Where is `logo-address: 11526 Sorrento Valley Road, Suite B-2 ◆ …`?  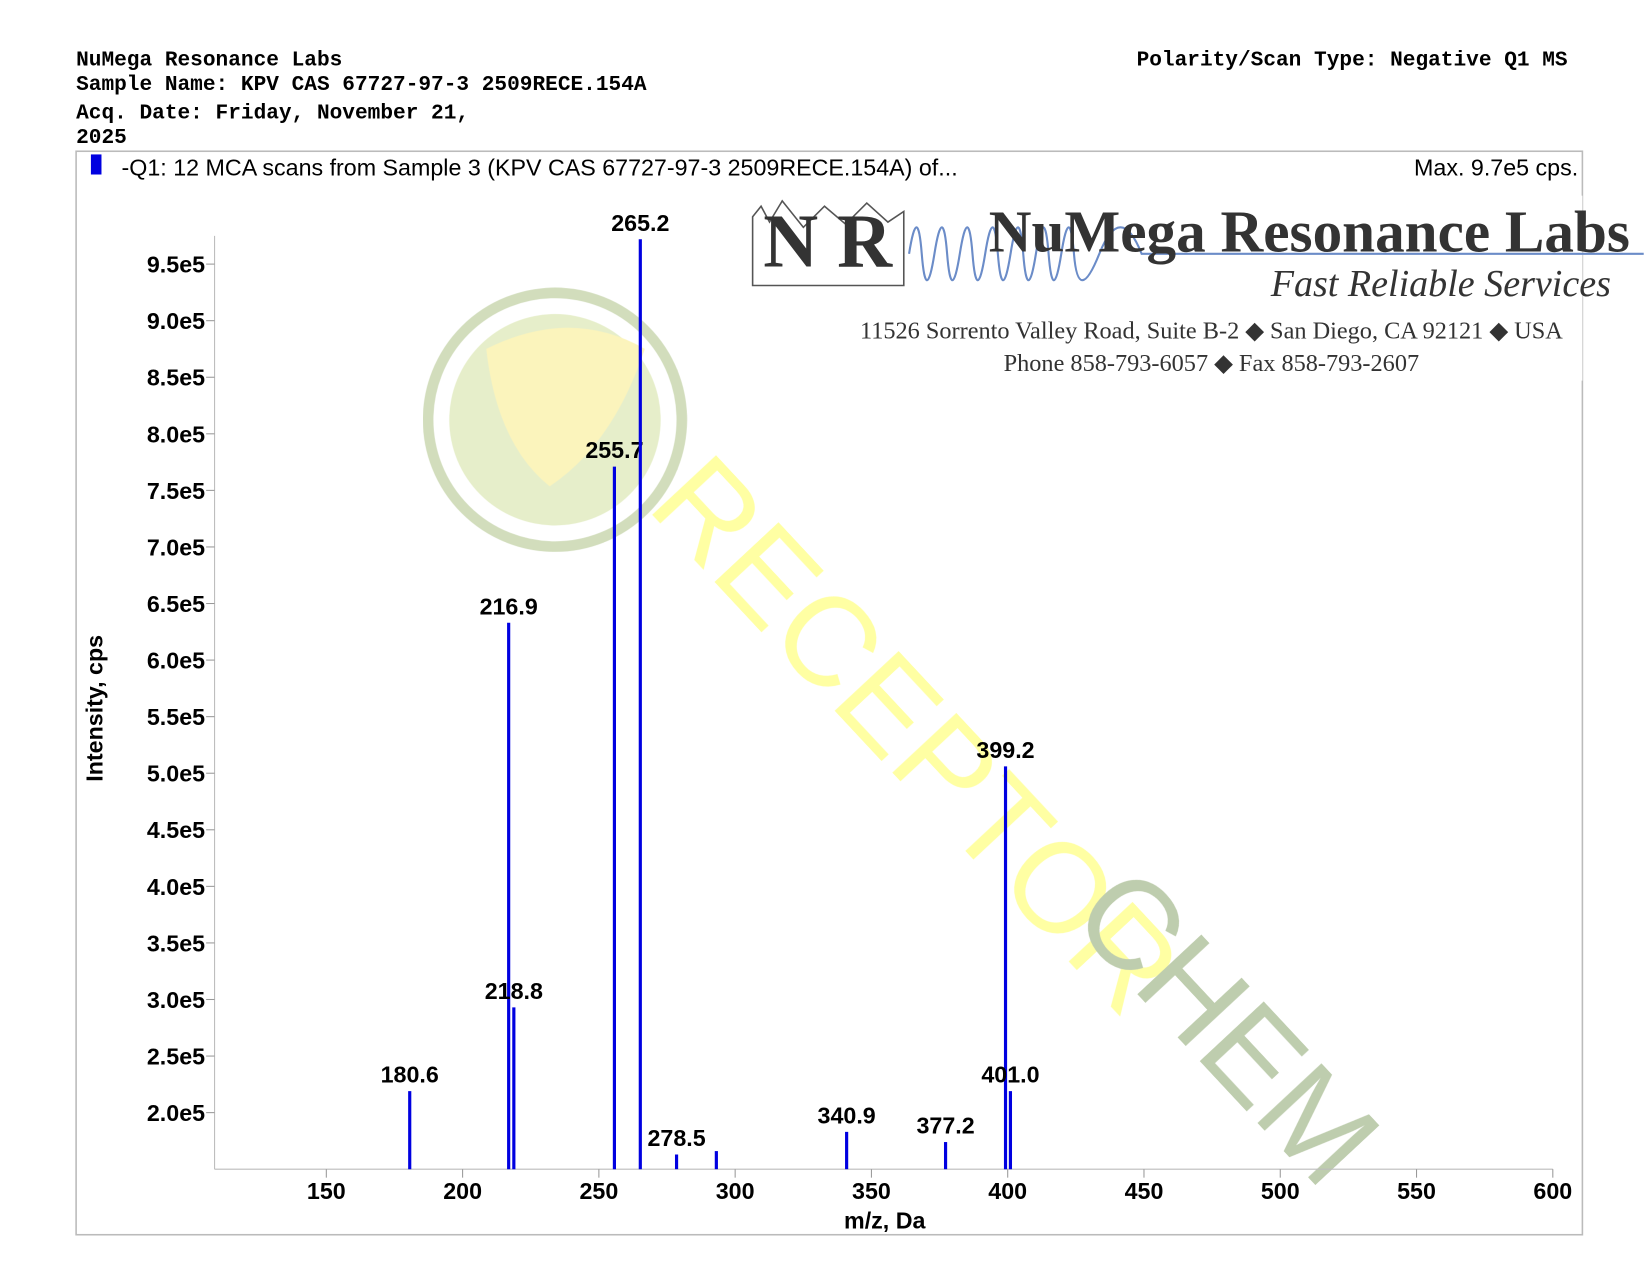 logo-address: 11526 Sorrento Valley Road, Suite B-2 ◆ … is located at coordinates (1211, 330).